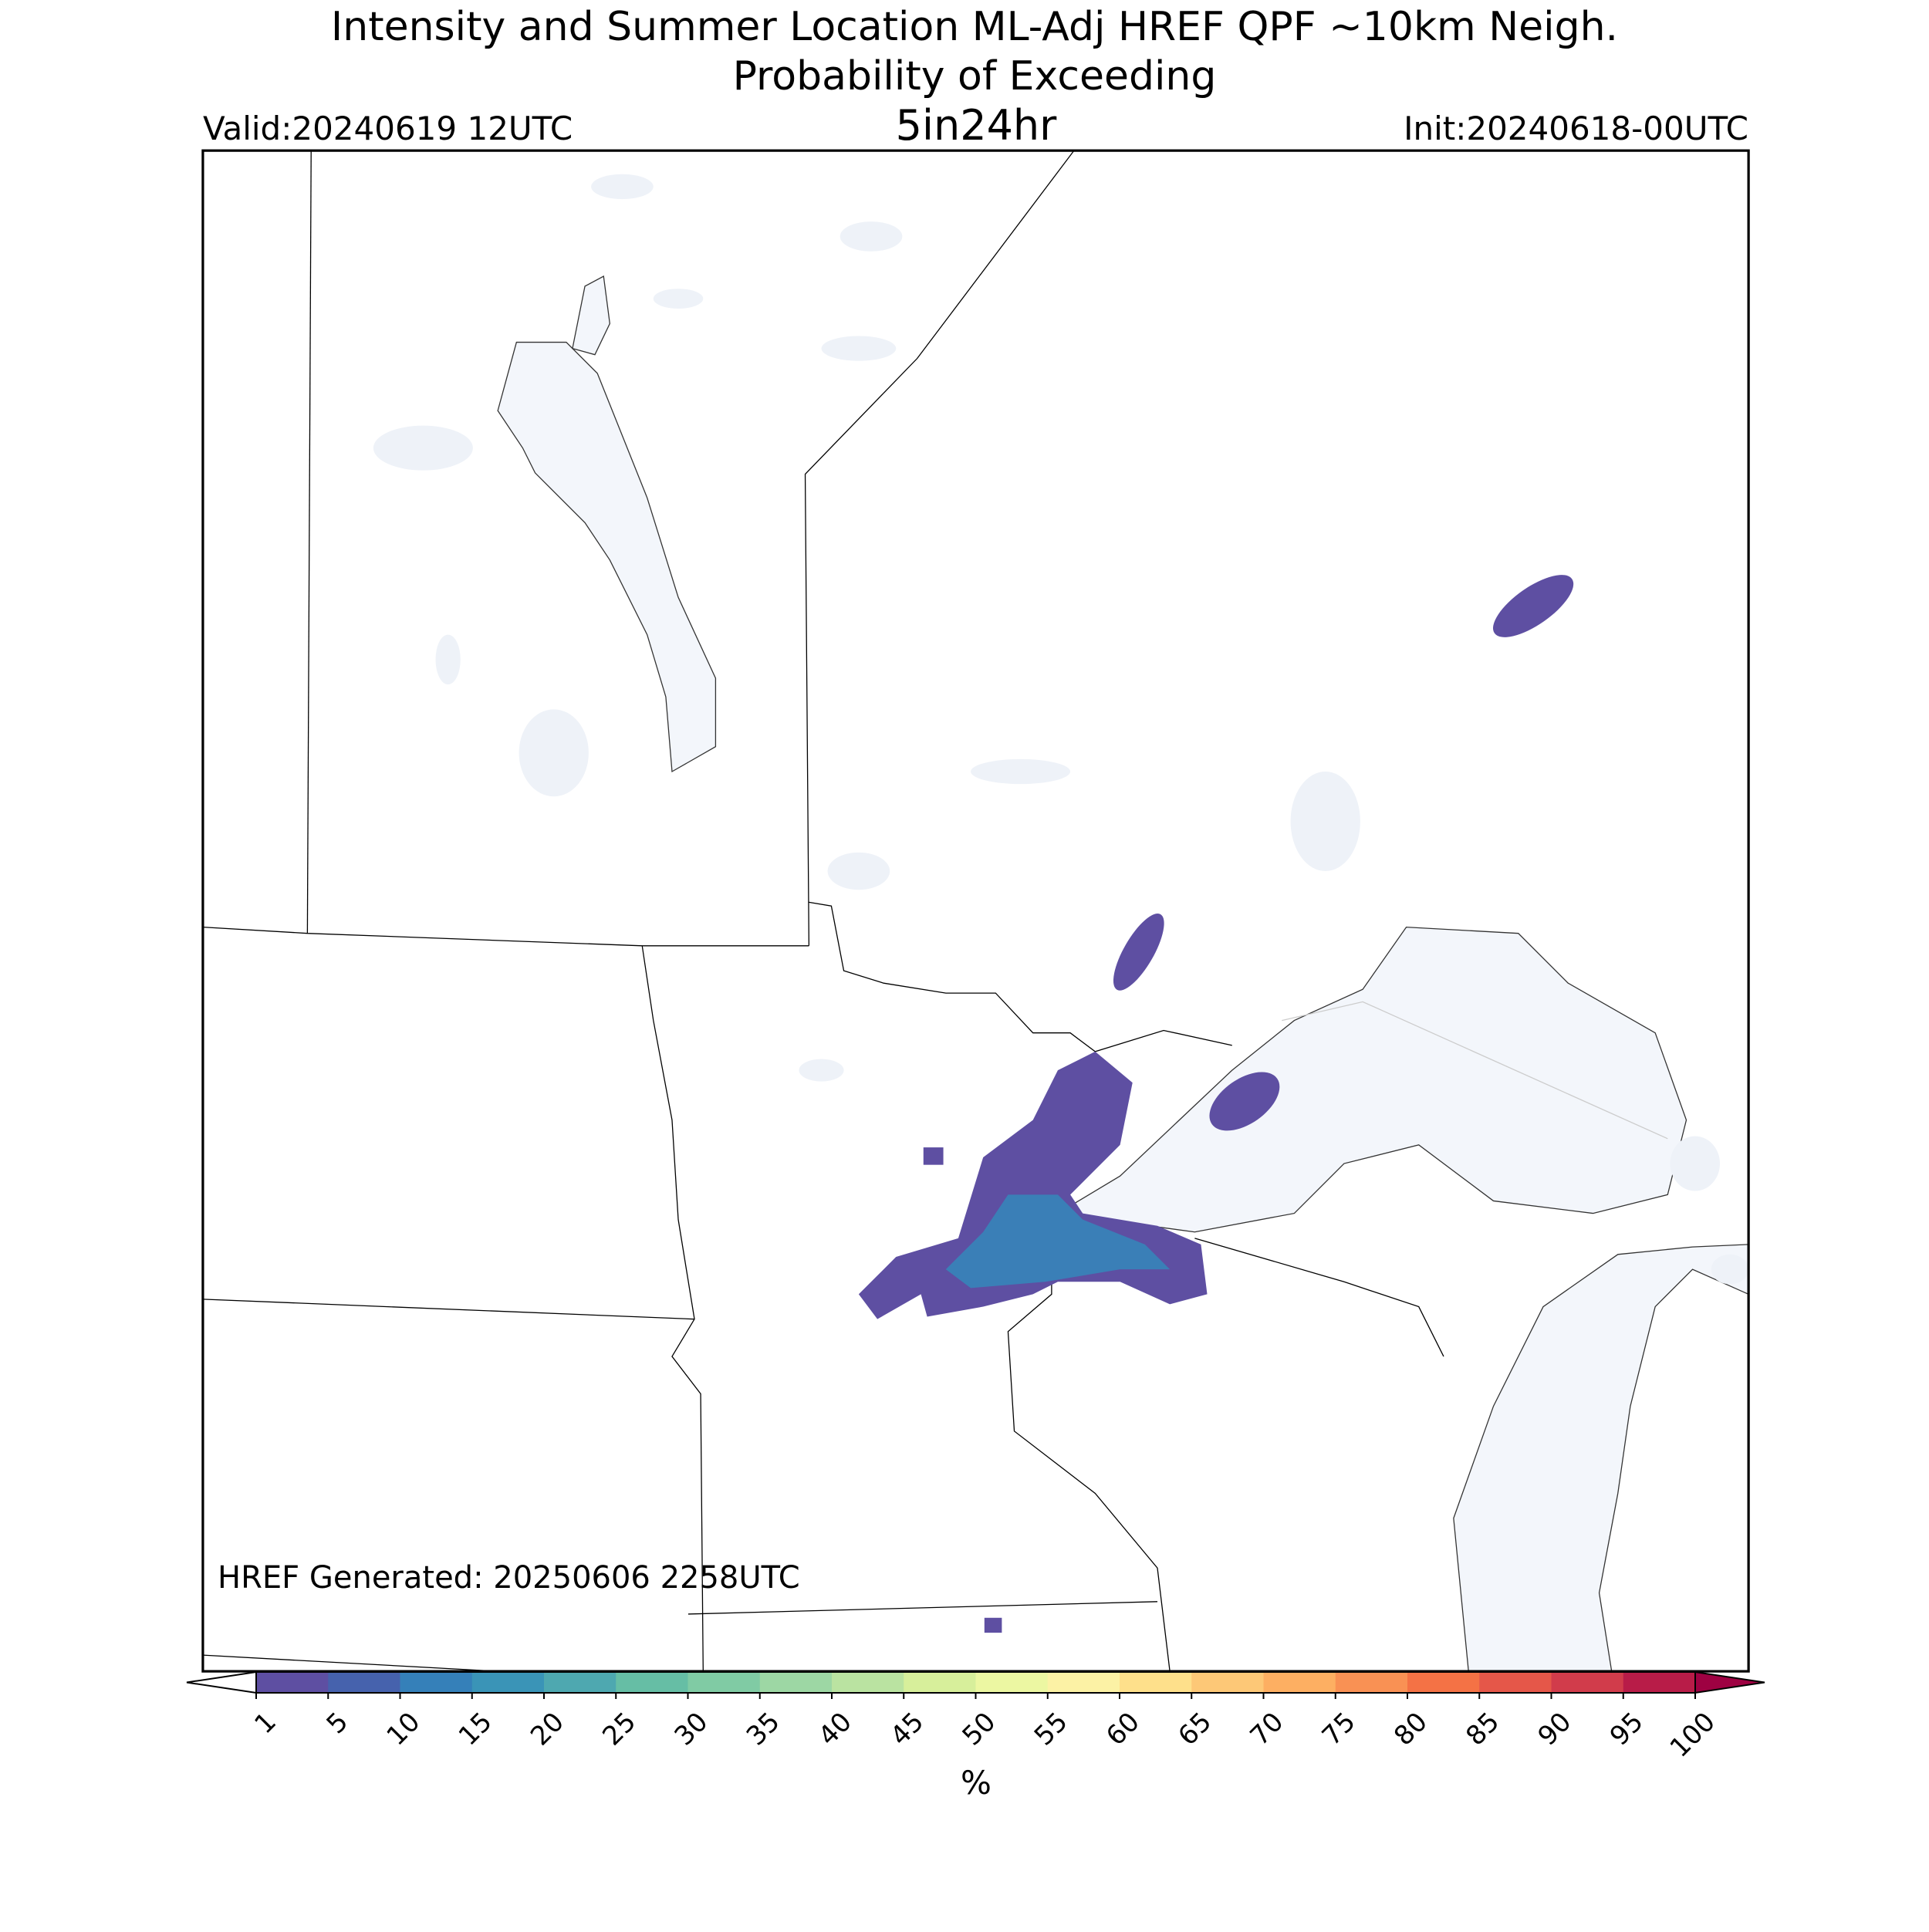 This screenshot has width=1929, height=1932. Describe the element at coordinates (1339, 1729) in the screenshot. I see `colorbar-tick-label: 75` at that location.